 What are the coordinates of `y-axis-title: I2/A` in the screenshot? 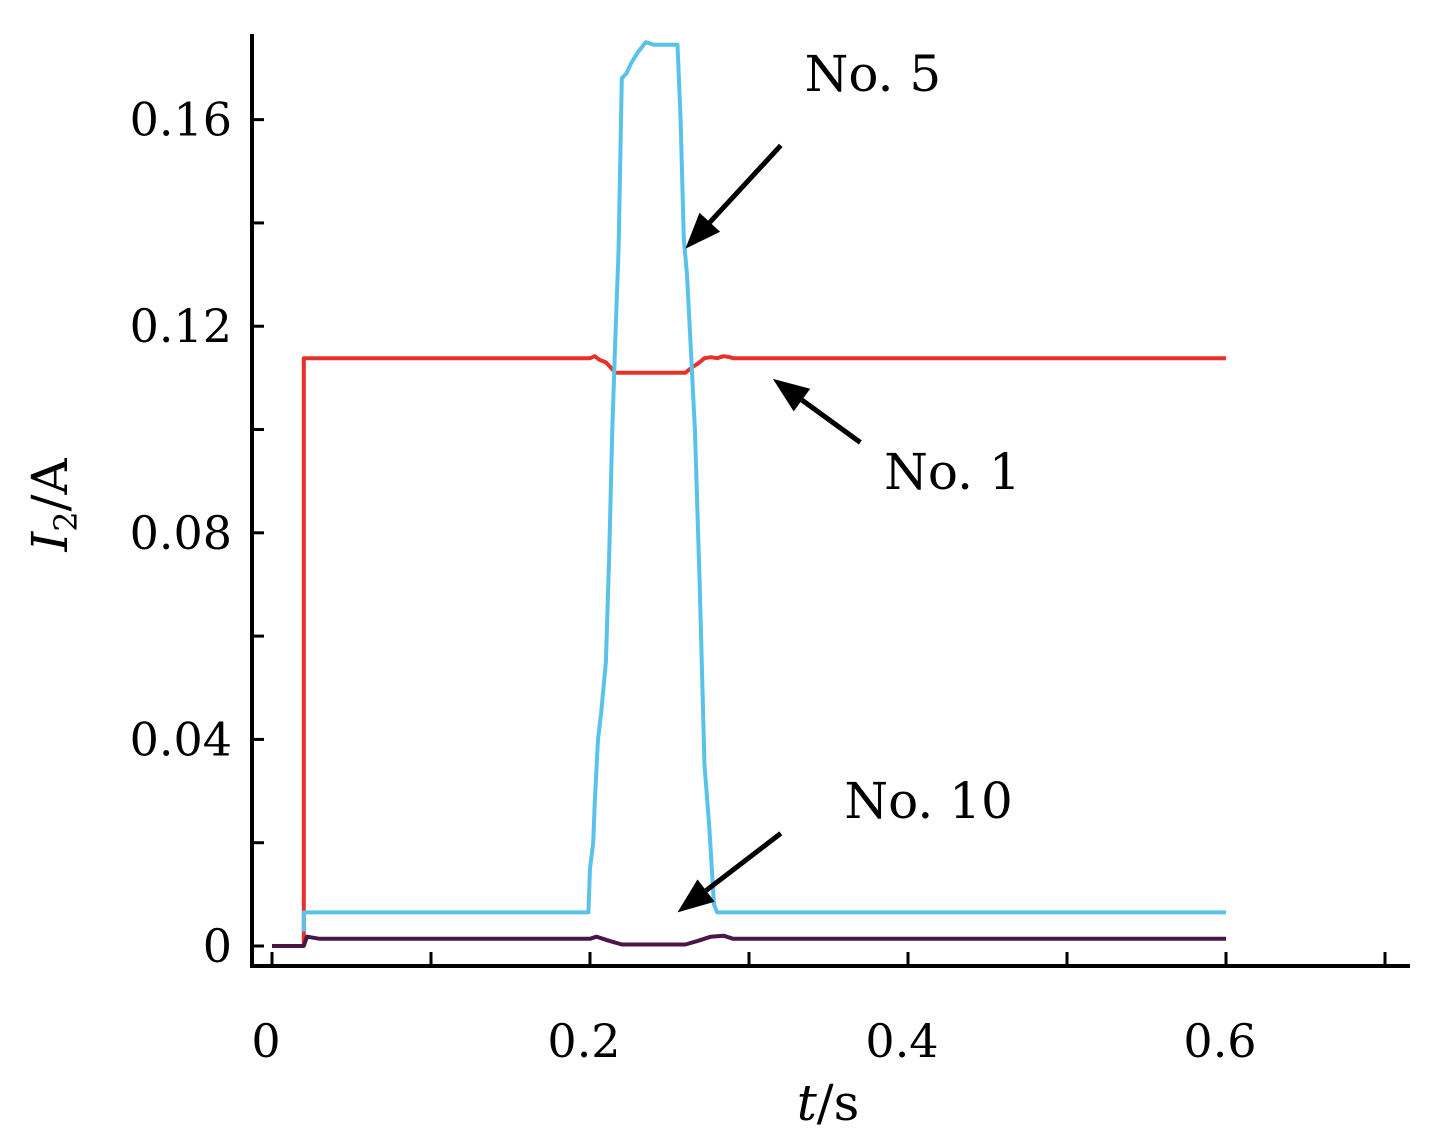 It's located at (53, 505).